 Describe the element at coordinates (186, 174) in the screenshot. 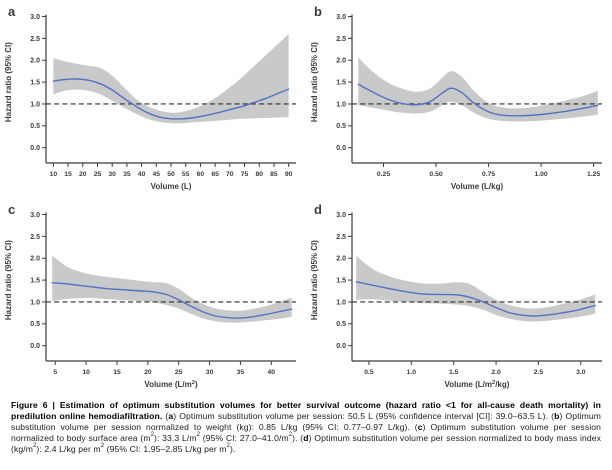

I see `x-tick-label: 55` at that location.